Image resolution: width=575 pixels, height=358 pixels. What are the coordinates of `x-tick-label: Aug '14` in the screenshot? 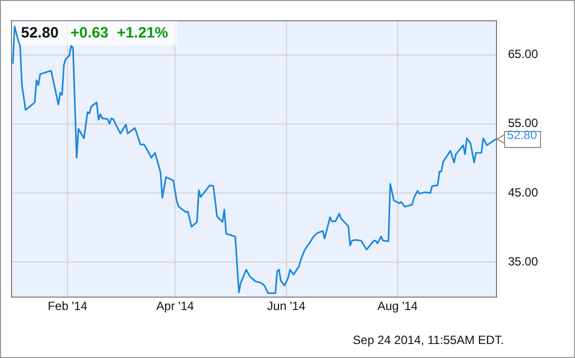 It's located at (397, 306).